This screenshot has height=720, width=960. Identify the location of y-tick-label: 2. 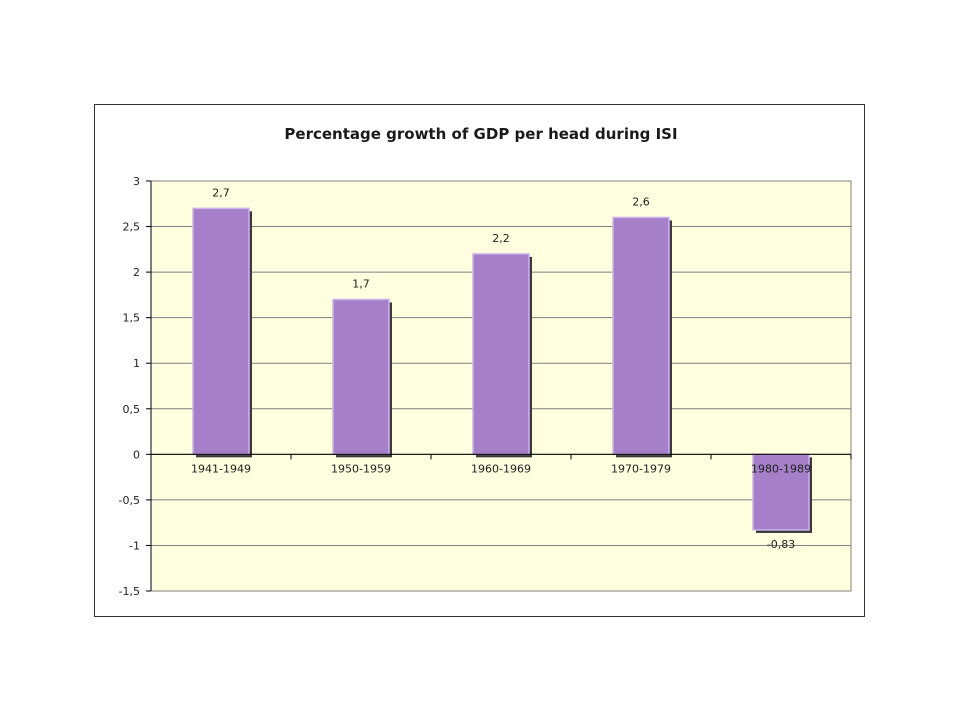
(136, 272).